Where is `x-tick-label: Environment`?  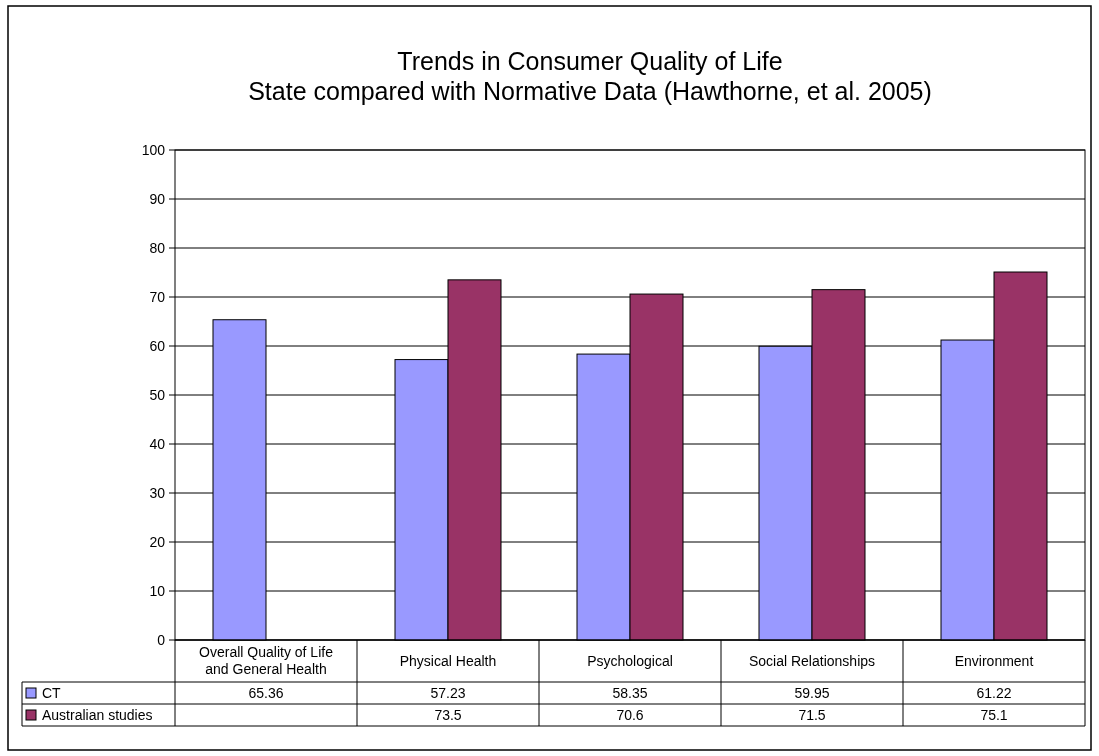 x-tick-label: Environment is located at coordinates (994, 660).